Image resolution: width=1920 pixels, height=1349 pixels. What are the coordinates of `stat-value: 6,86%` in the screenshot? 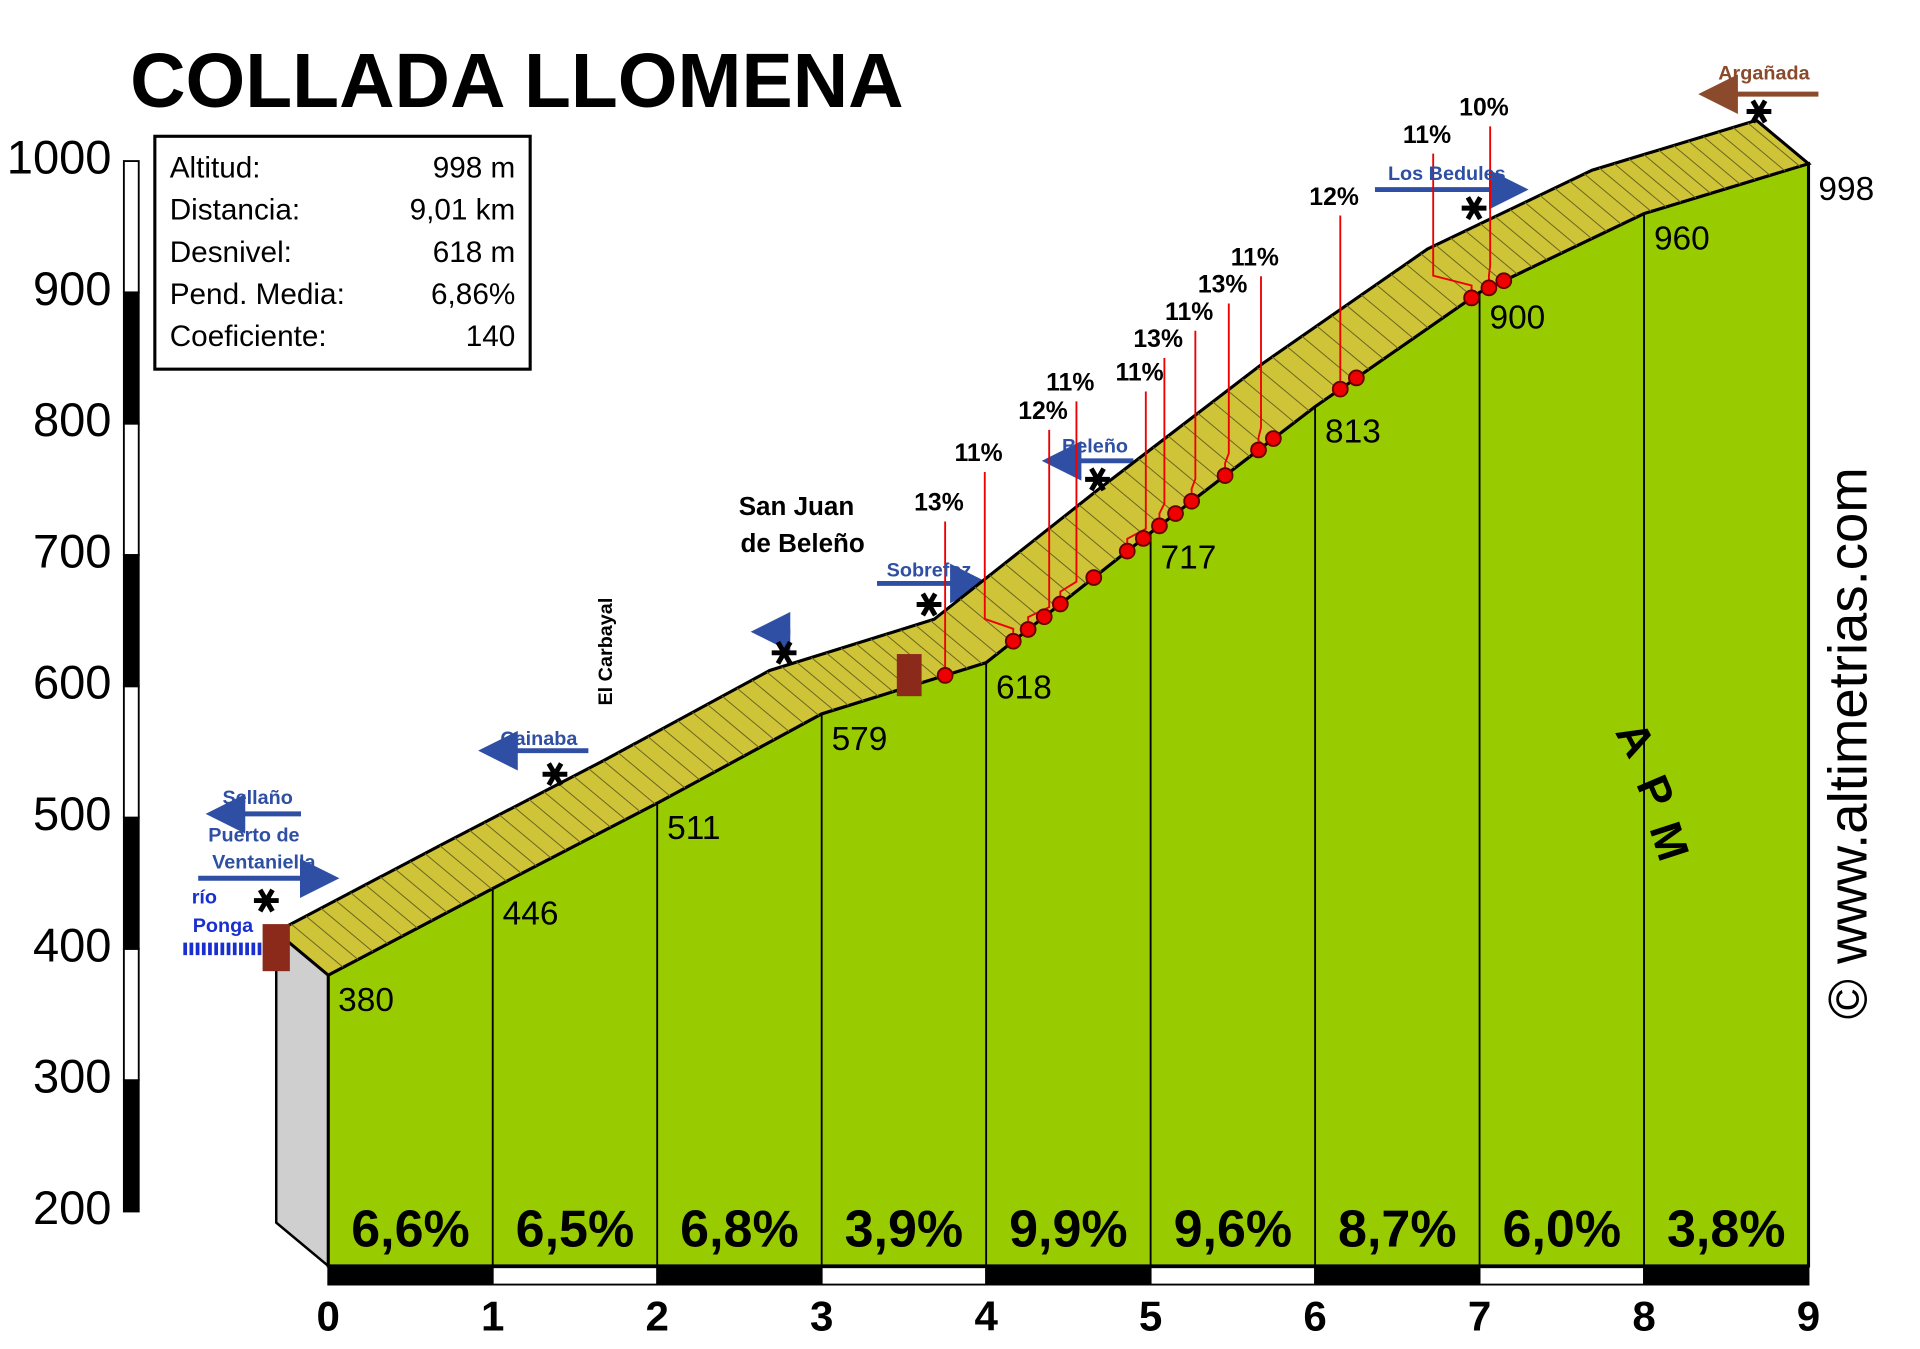 It's located at (473, 294).